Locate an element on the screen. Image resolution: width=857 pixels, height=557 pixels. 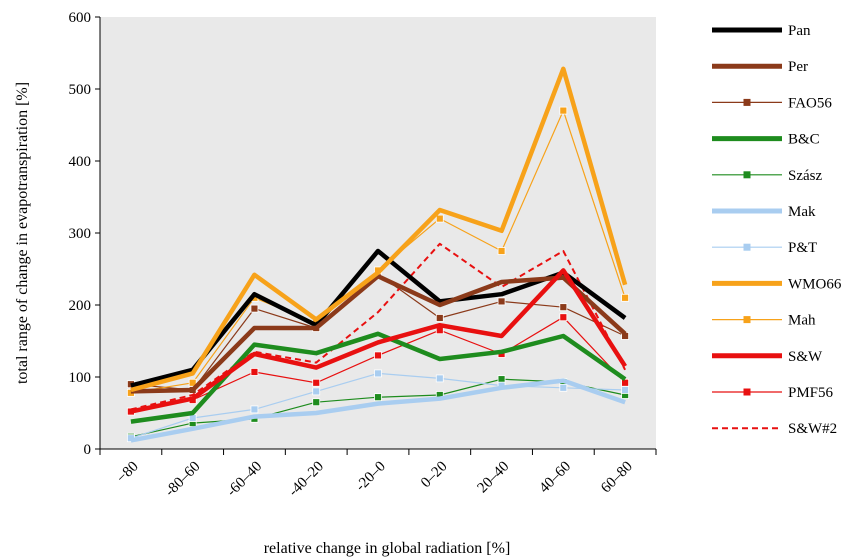
y-tick-label: 300 is located at coordinates (80, 234).